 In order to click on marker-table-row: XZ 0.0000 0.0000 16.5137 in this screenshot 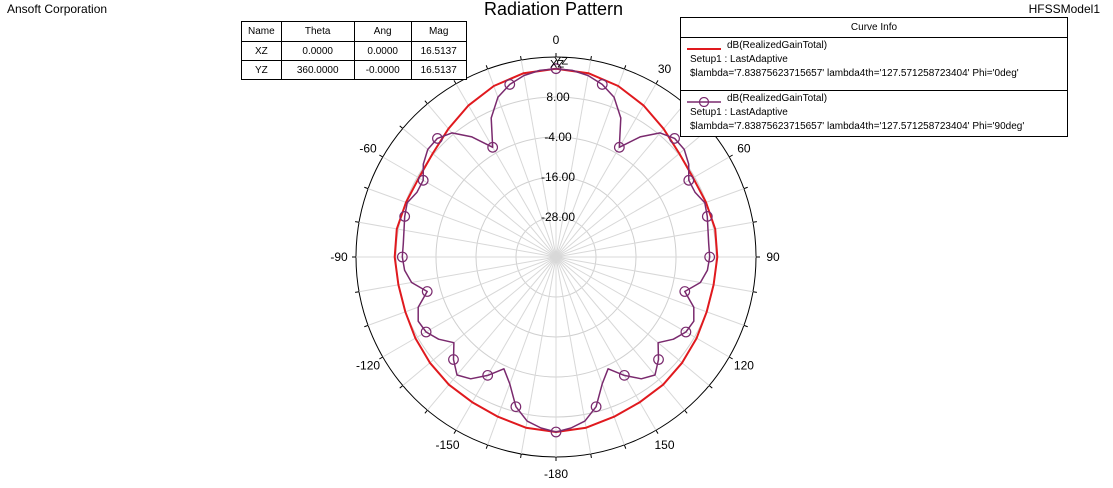, I will do `click(354, 51)`.